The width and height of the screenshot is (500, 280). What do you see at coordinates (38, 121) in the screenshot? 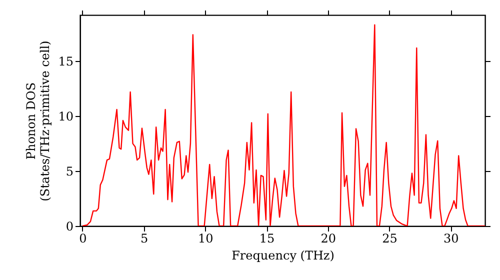
I see `y-axis-title: Phonon DOS (States/THz·primitive cell)` at bounding box center [38, 121].